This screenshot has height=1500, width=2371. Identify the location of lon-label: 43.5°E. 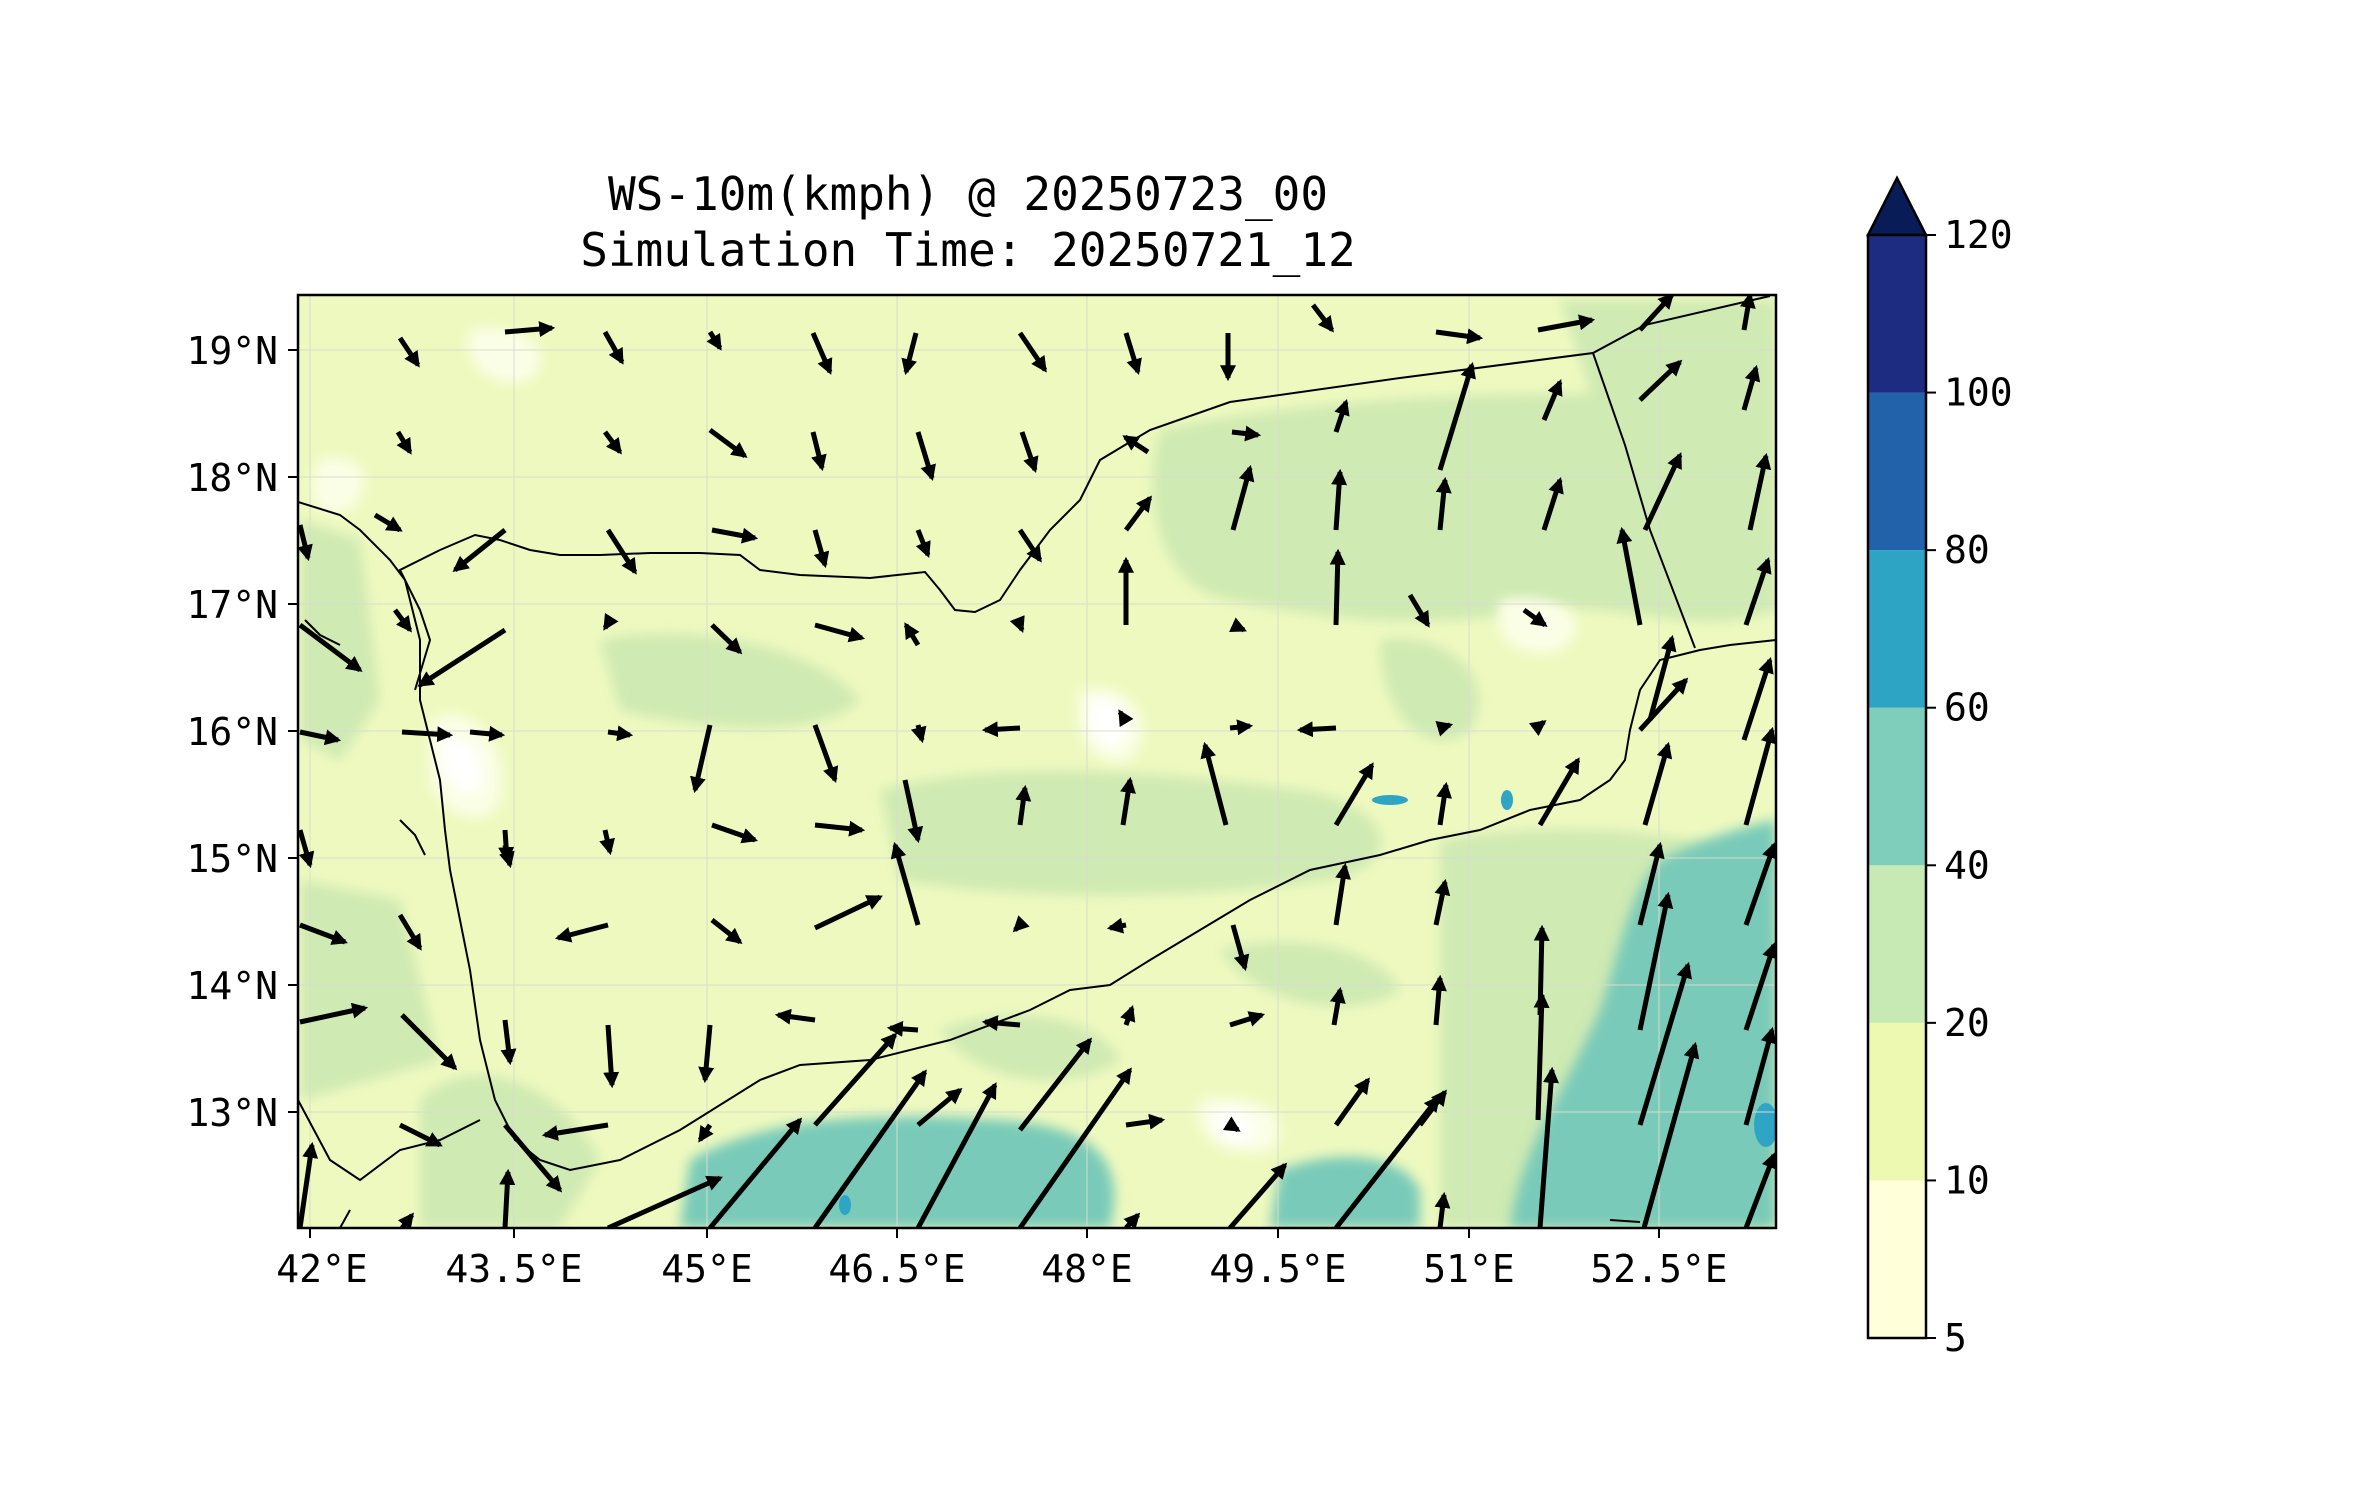
(513, 1269).